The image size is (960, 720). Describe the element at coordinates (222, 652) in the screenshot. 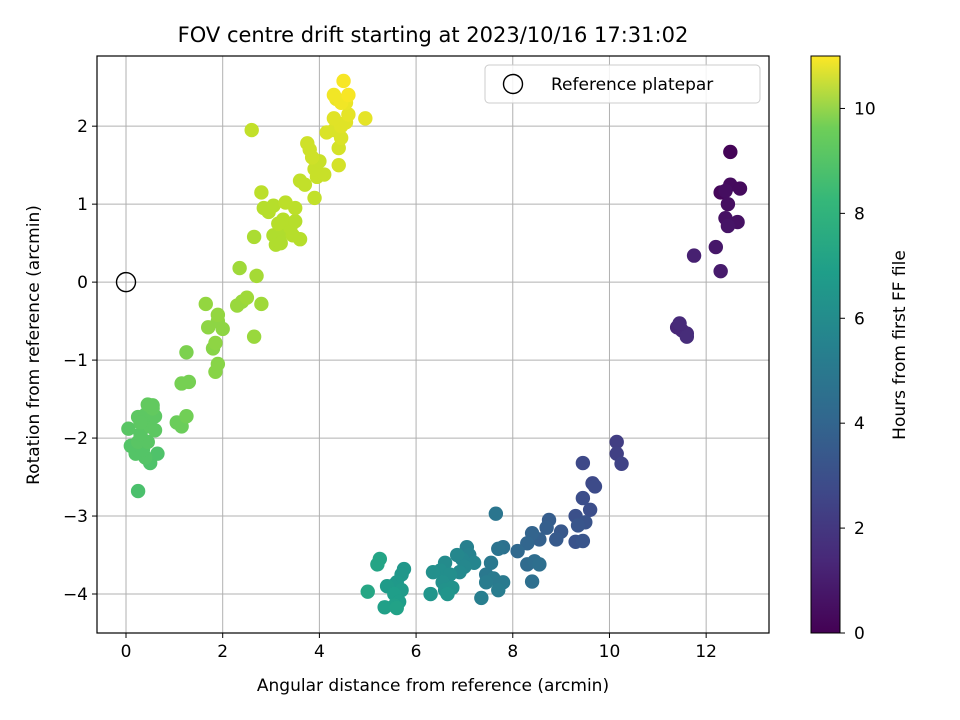

I see `x-tick-label: 2` at that location.